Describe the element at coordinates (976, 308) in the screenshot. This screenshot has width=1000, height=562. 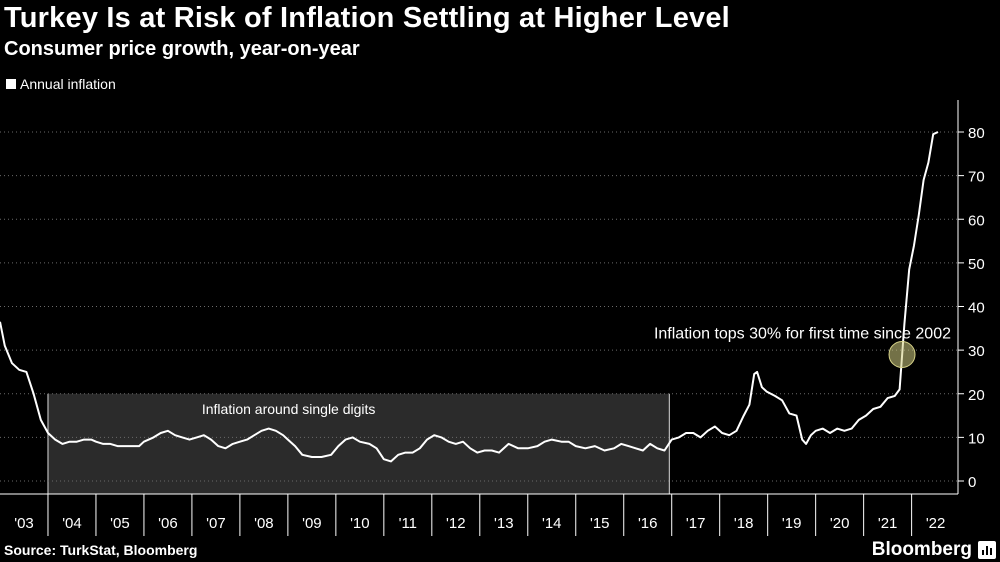
I see `y-tick-label-40: 40` at that location.